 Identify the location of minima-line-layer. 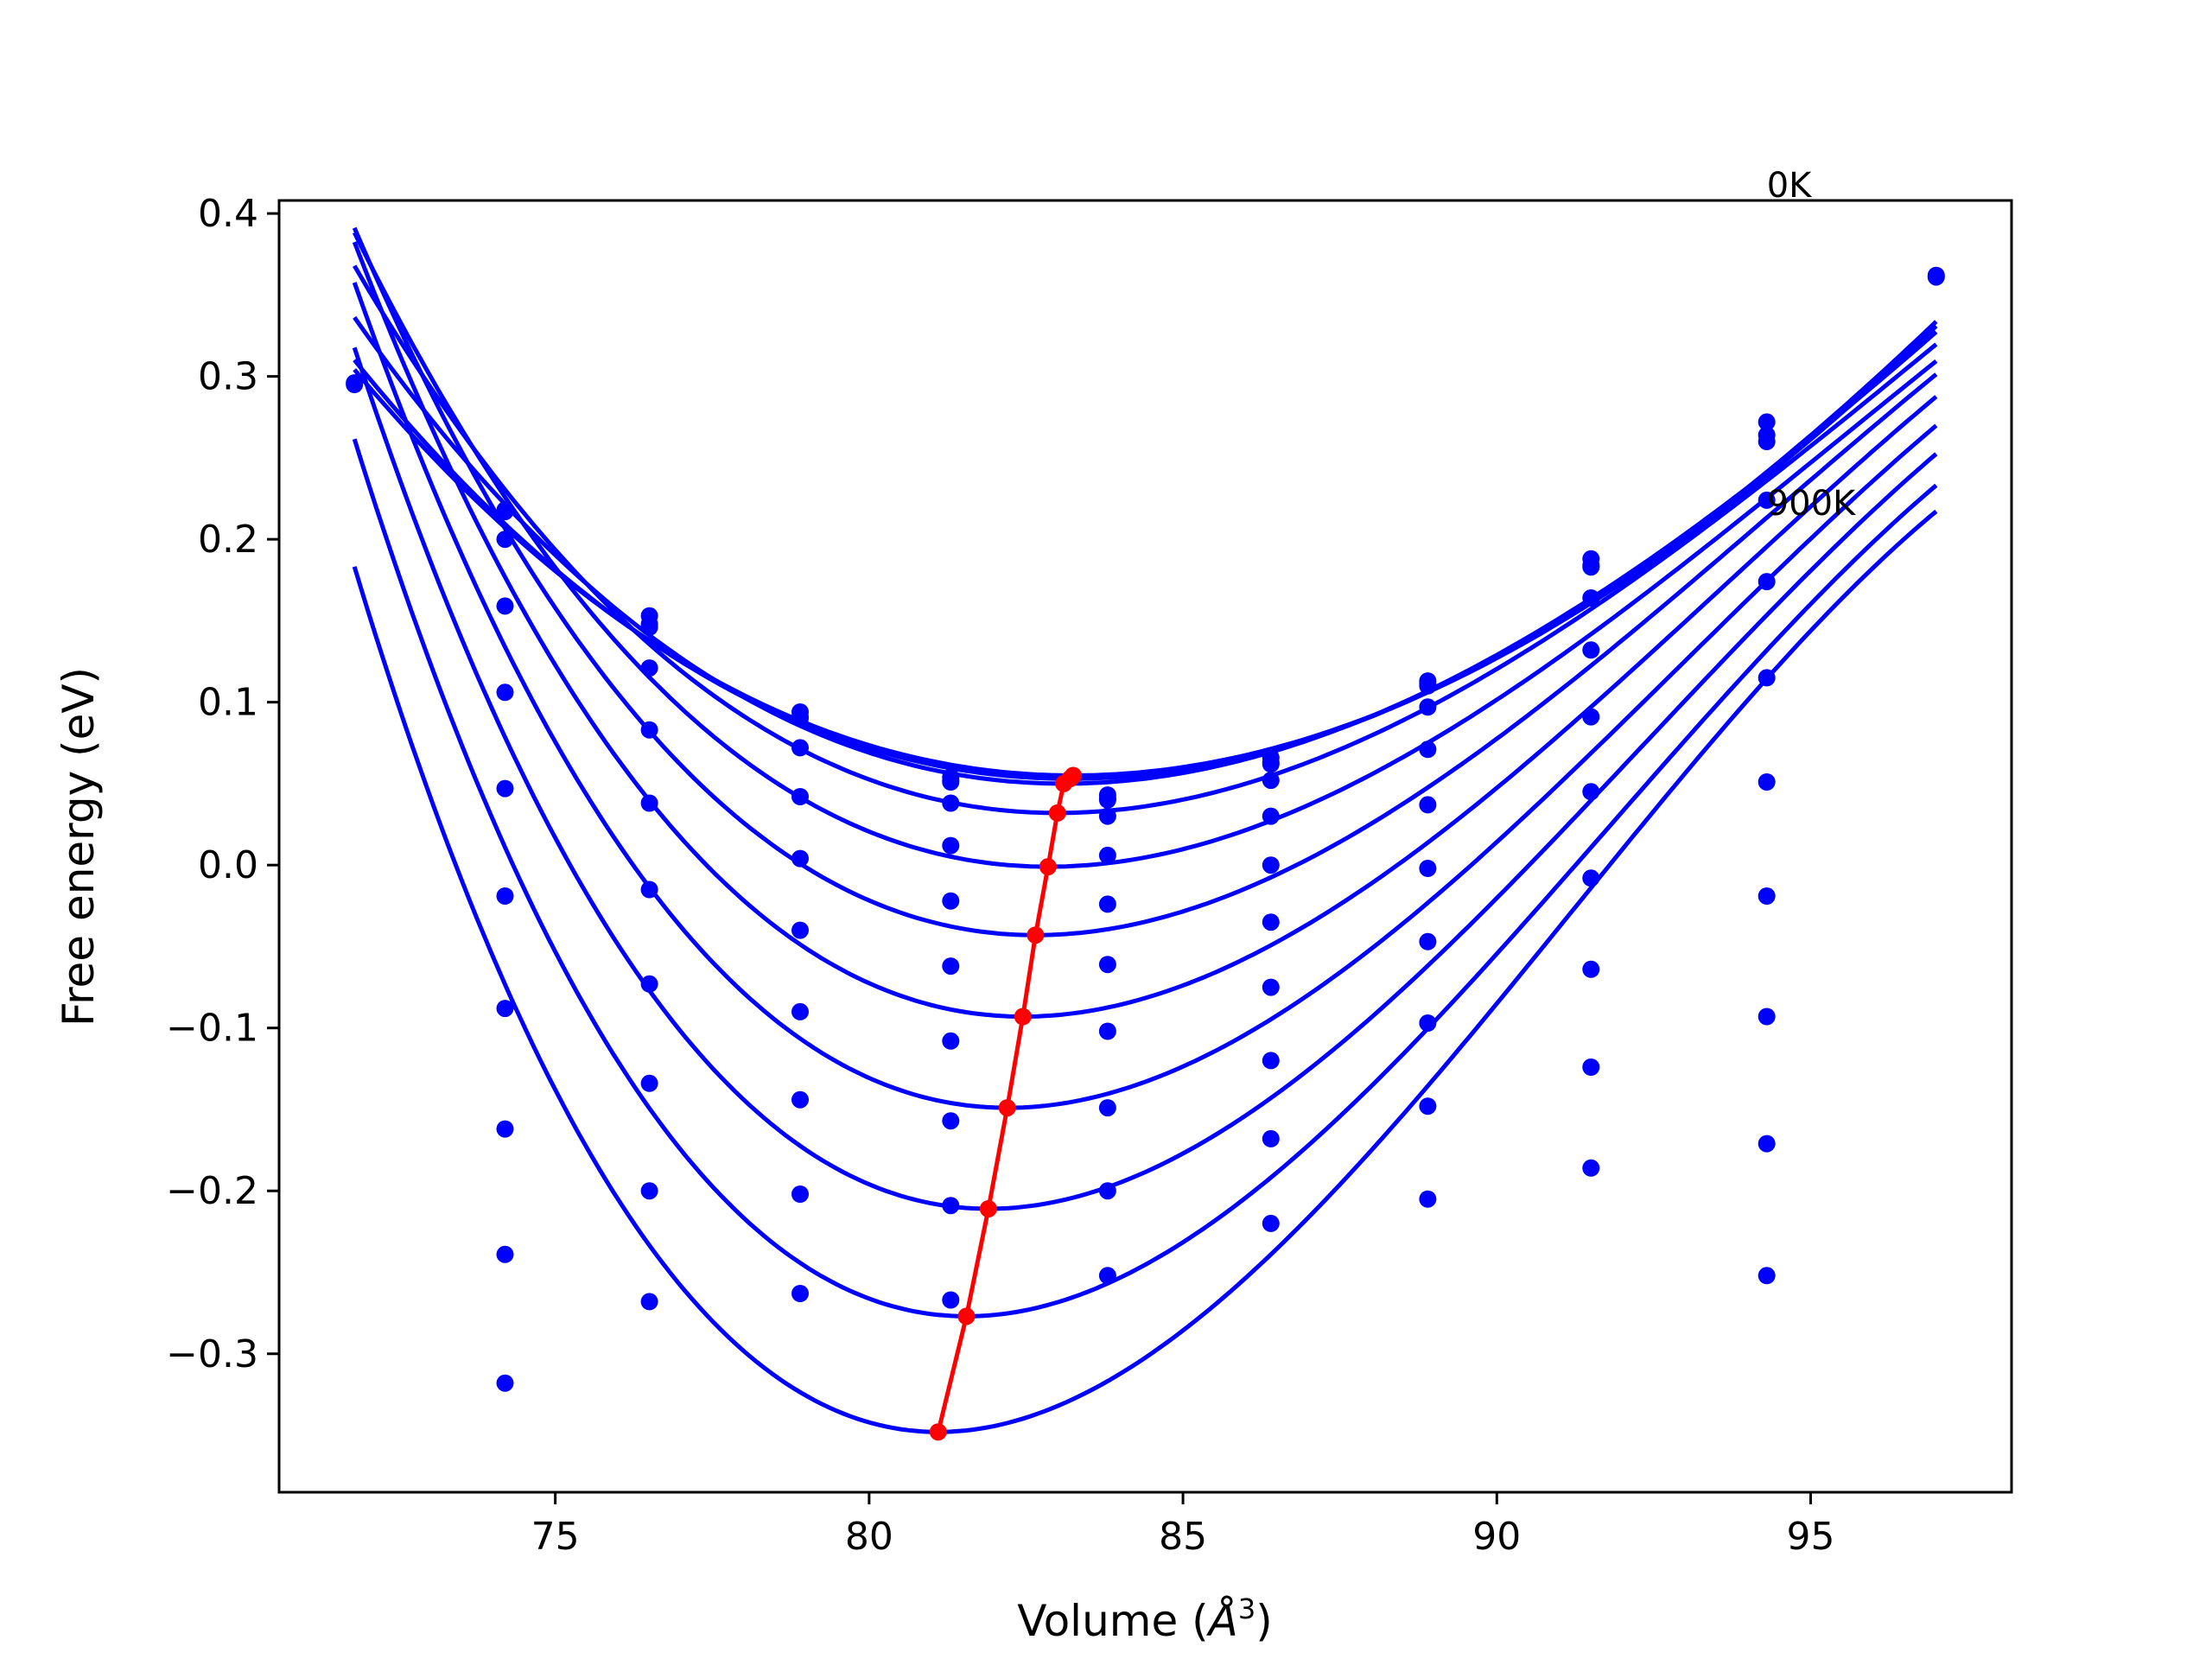
(1005, 1103).